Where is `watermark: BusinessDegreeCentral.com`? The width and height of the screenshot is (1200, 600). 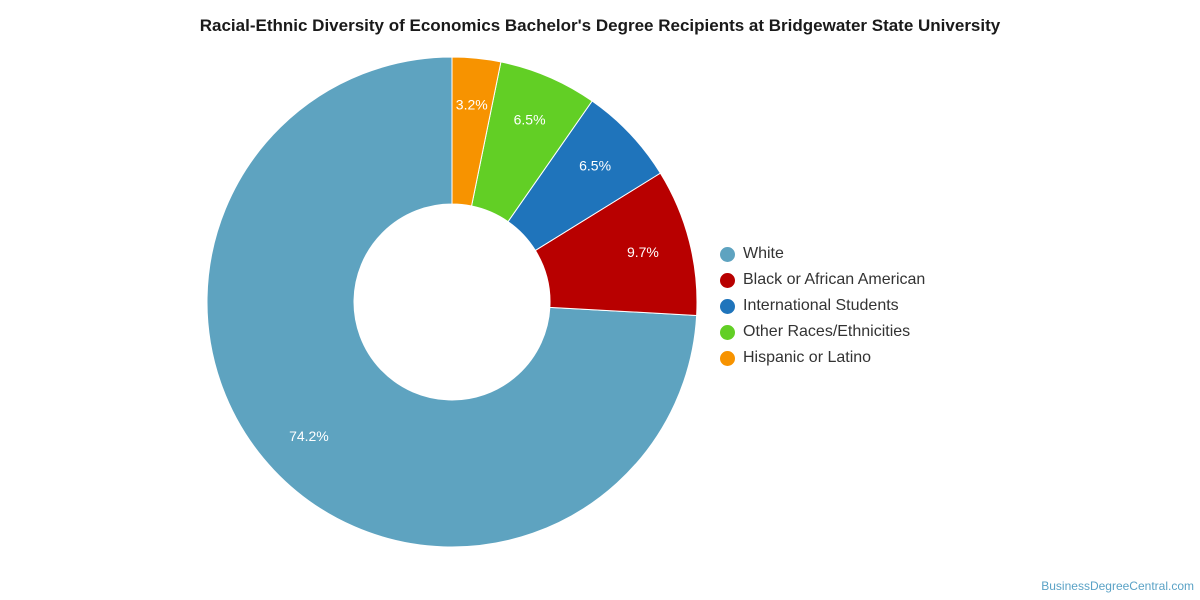 watermark: BusinessDegreeCentral.com is located at coordinates (1117, 586).